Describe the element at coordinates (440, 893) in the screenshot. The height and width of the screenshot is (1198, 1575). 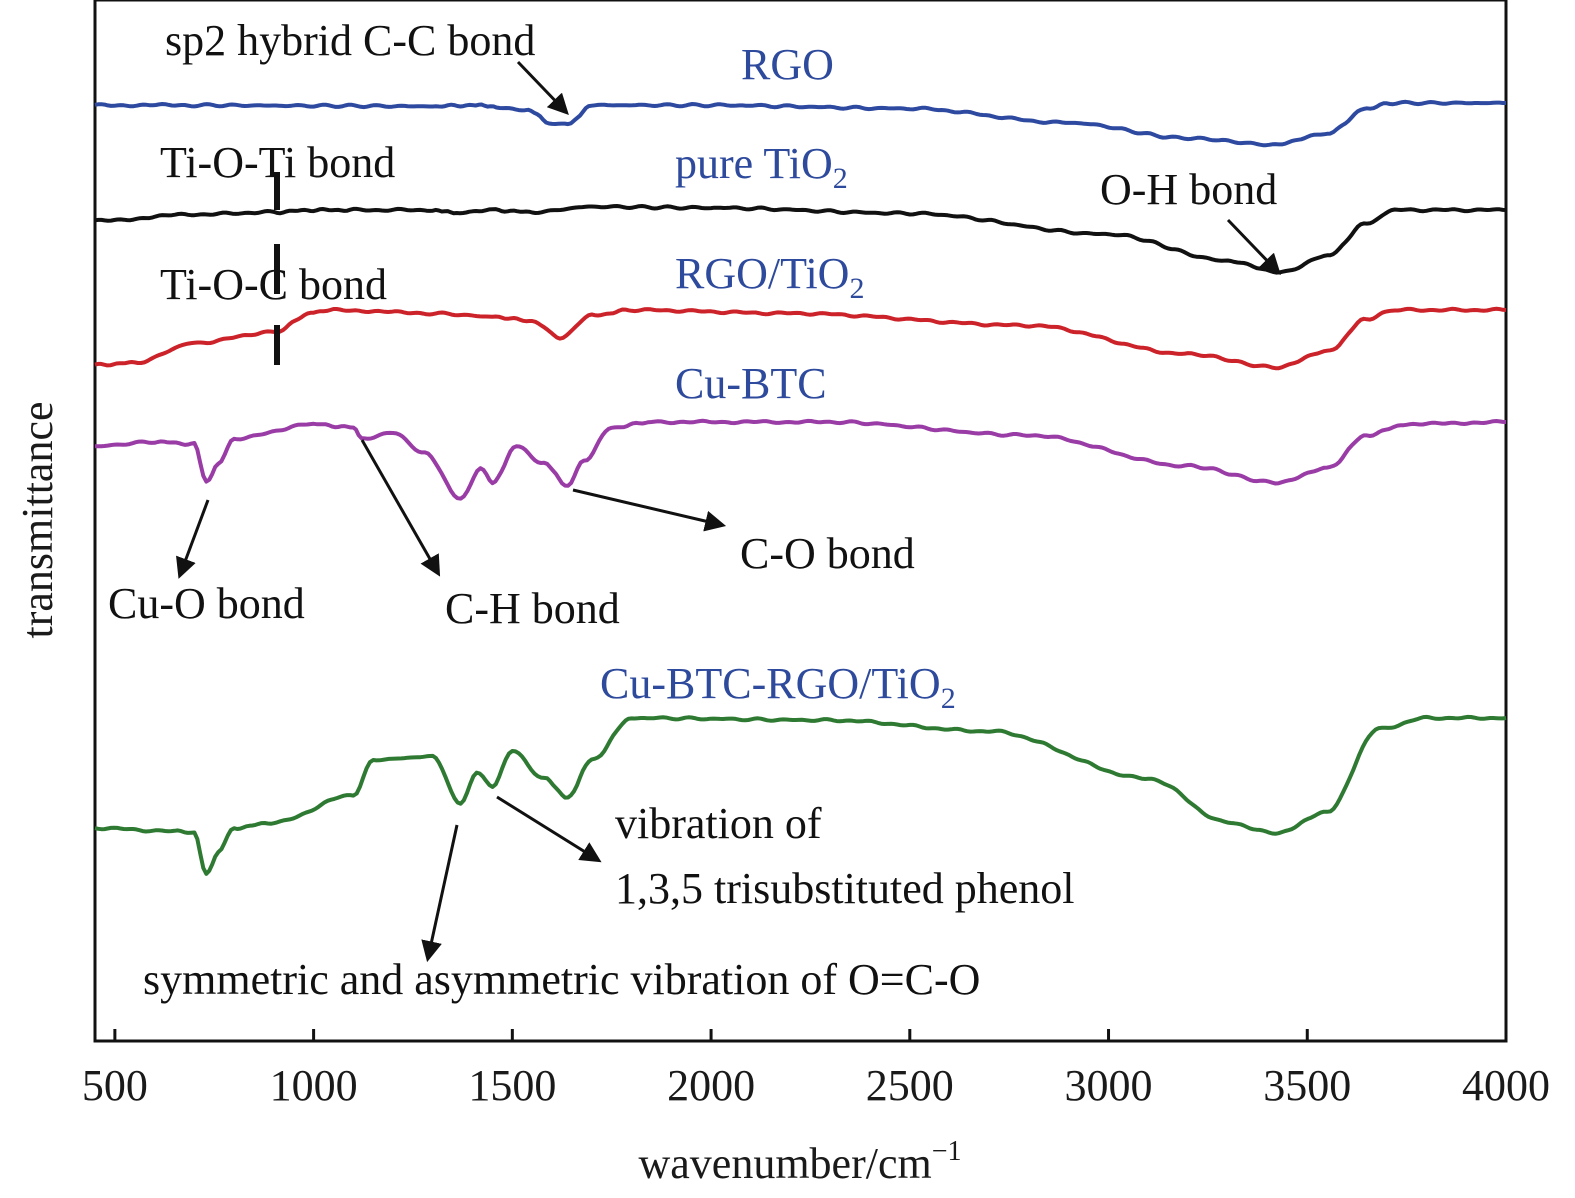
I see `arrow-oco` at that location.